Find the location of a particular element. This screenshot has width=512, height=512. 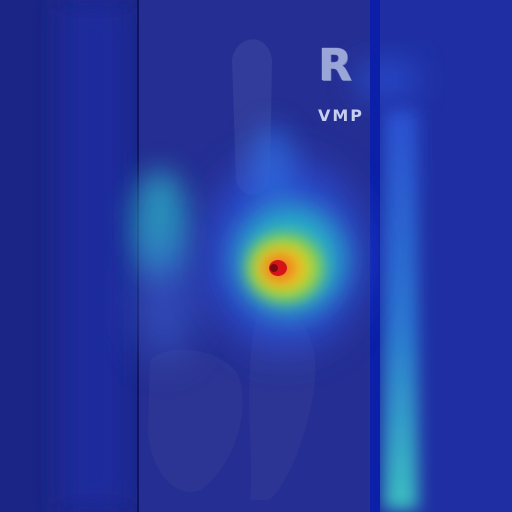

stripe-dark-band is located at coordinates (375, 256).